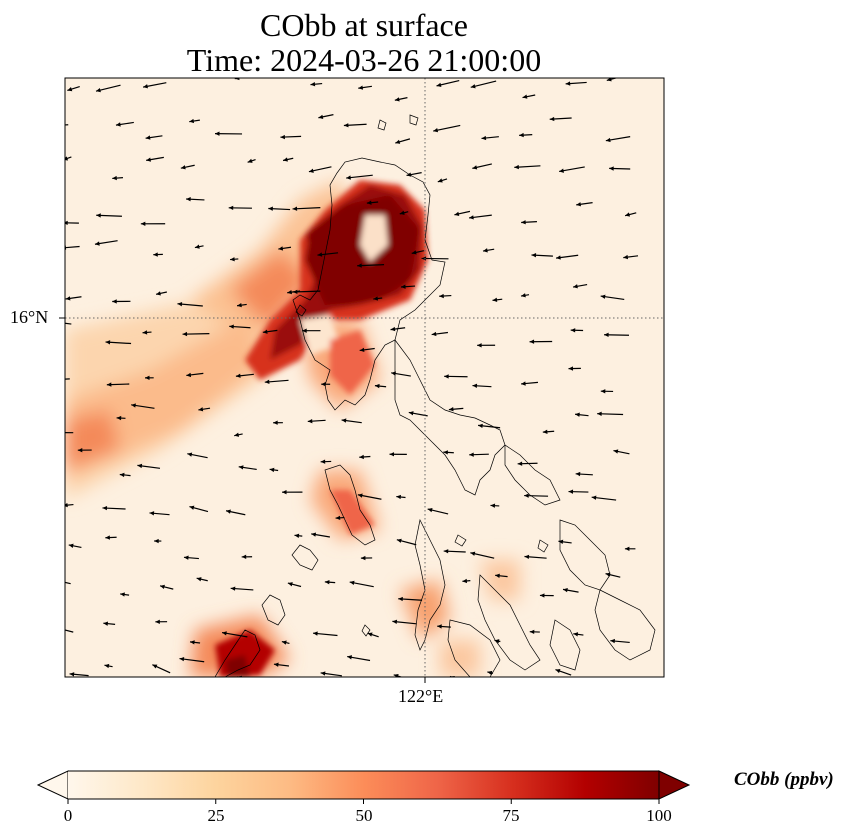  I want to click on colorbar-extend-min, so click(52, 785).